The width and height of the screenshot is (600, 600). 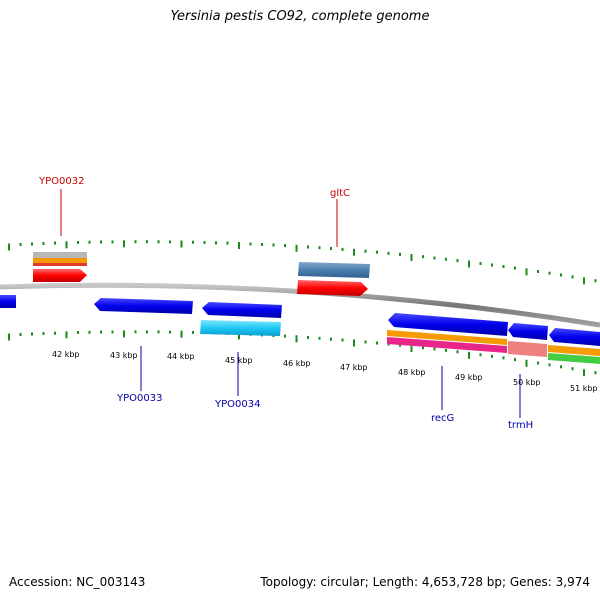 I want to click on lower-tick-ring, so click(x=302, y=353).